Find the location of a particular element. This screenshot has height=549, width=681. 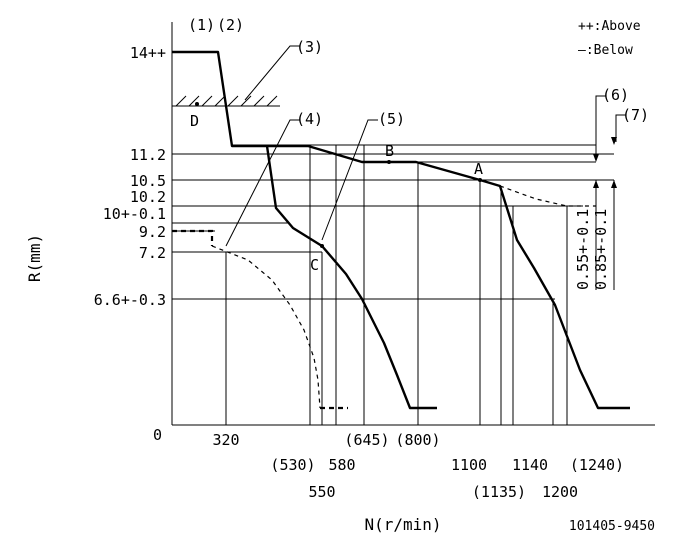

point-c-marker is located at coordinates (322, 246).